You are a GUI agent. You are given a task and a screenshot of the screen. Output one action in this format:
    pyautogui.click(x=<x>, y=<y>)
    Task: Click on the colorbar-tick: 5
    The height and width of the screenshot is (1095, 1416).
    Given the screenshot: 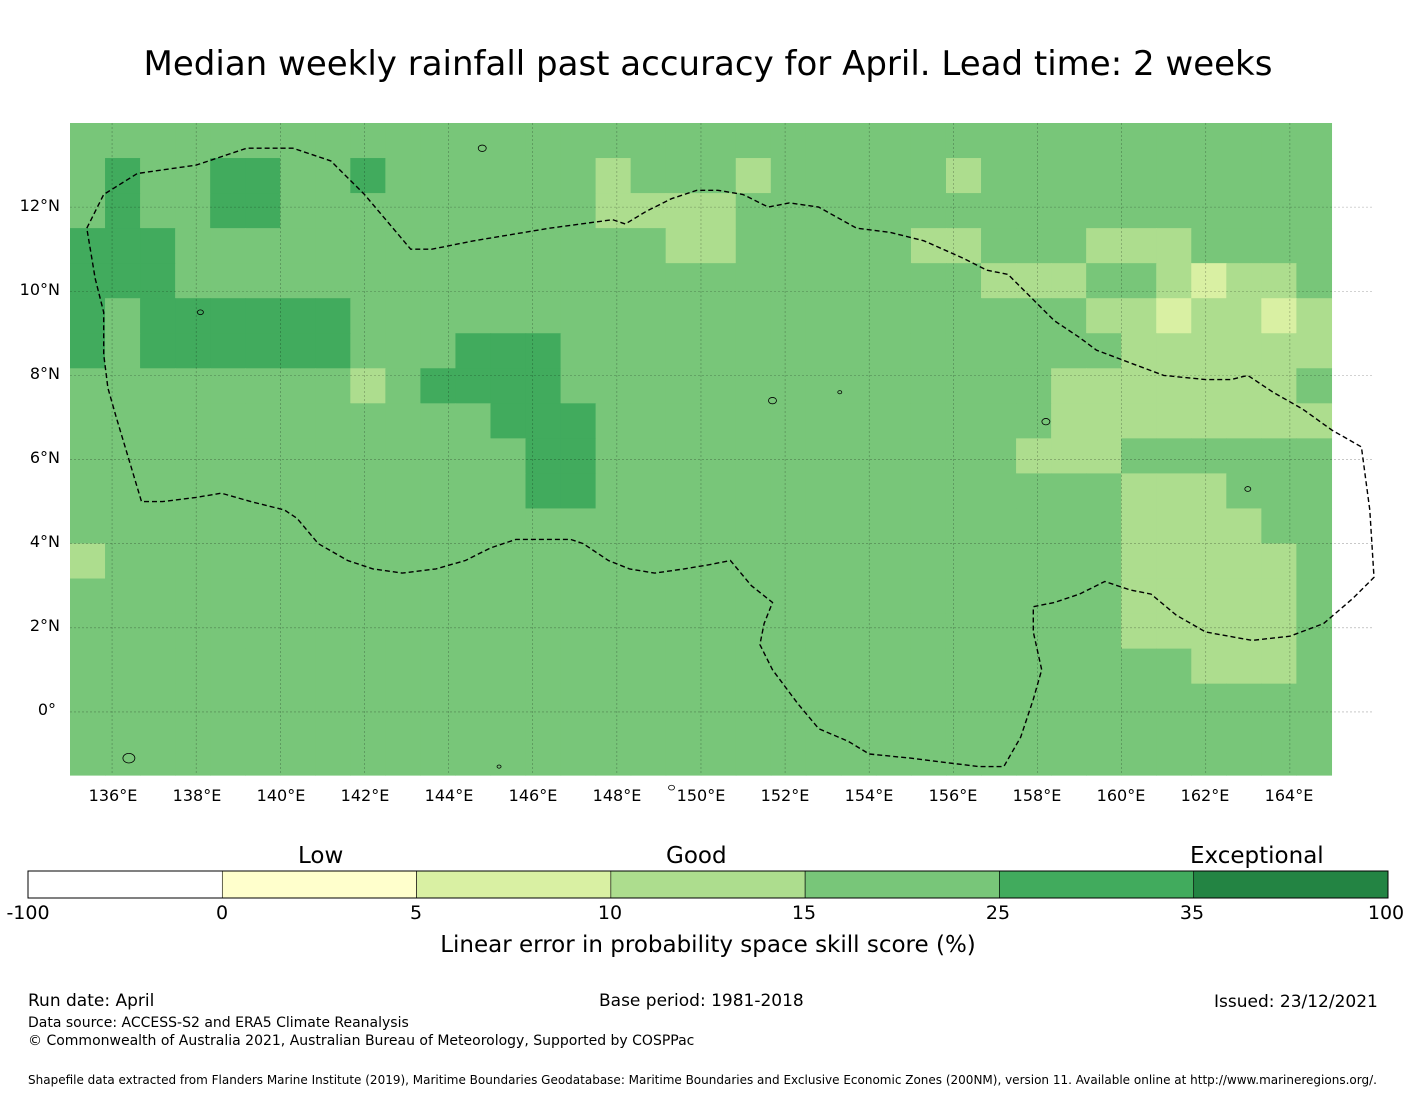 What is the action you would take?
    pyautogui.click(x=416, y=913)
    